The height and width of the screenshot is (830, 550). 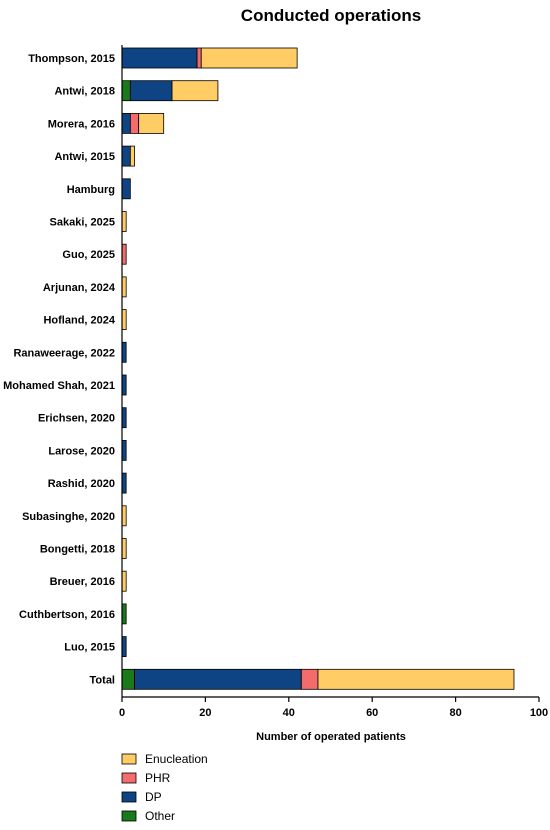 I want to click on bar-dp-morera-2016, so click(x=126, y=123).